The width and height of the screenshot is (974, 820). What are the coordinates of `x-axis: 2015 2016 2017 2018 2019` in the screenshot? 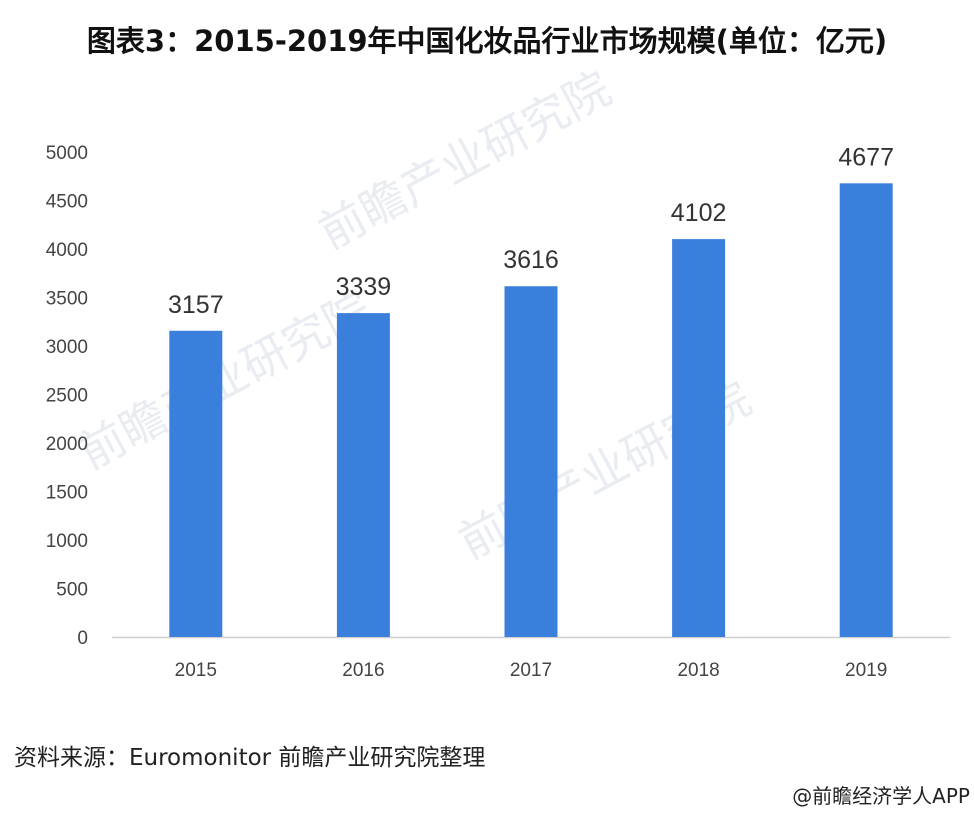 It's located at (531, 670).